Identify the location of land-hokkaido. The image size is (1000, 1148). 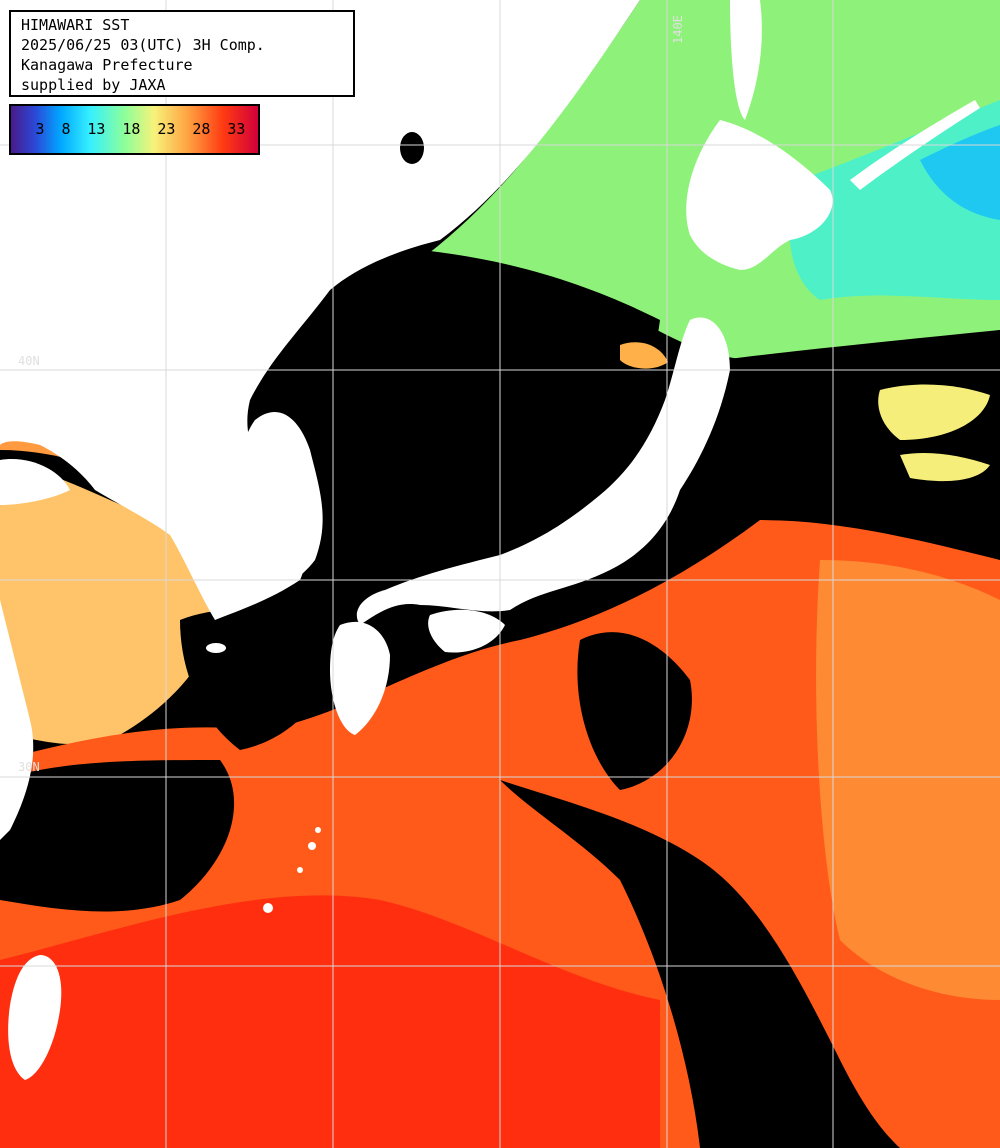
(759, 195).